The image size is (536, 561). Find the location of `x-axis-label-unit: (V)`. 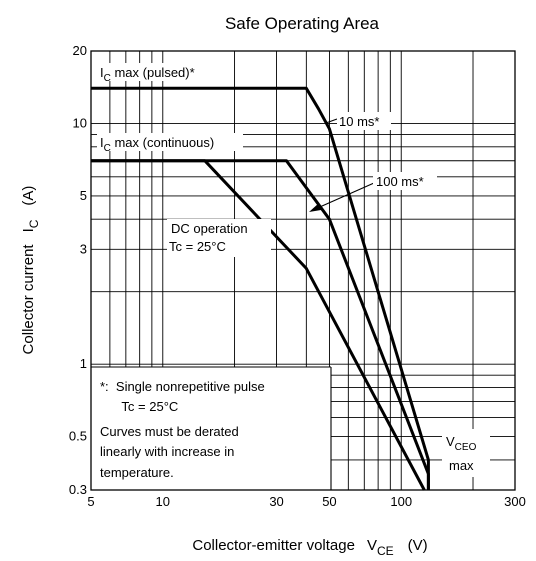

x-axis-label-unit: (V) is located at coordinates (418, 545).